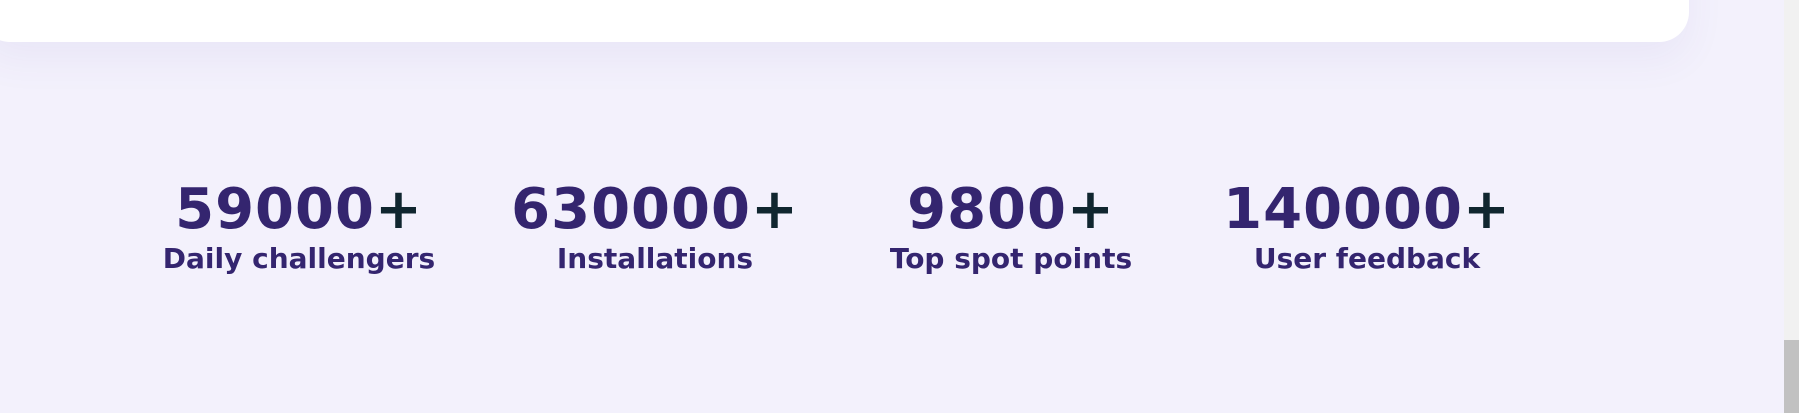  What do you see at coordinates (275, 209) in the screenshot?
I see `stat-number: 59000` at bounding box center [275, 209].